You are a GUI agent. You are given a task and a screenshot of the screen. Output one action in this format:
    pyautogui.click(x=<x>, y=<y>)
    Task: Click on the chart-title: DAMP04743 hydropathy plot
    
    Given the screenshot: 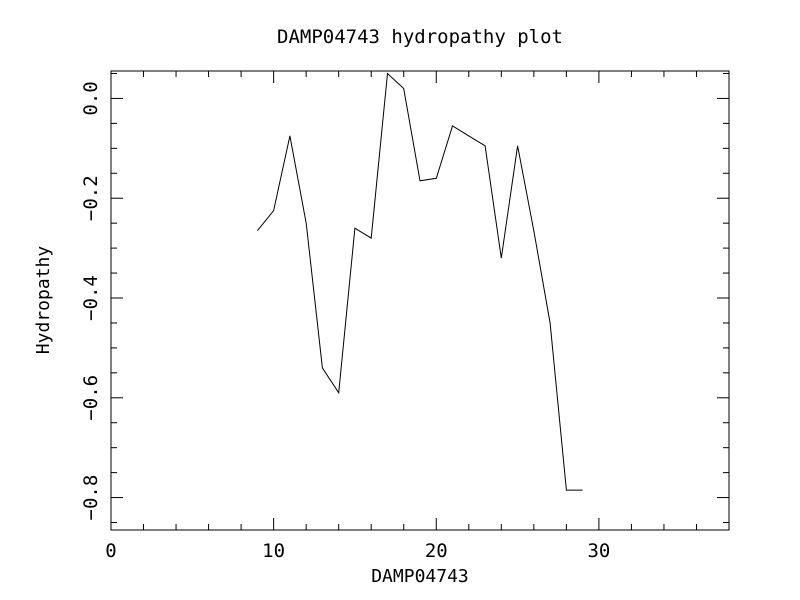 What is the action you would take?
    pyautogui.click(x=420, y=37)
    